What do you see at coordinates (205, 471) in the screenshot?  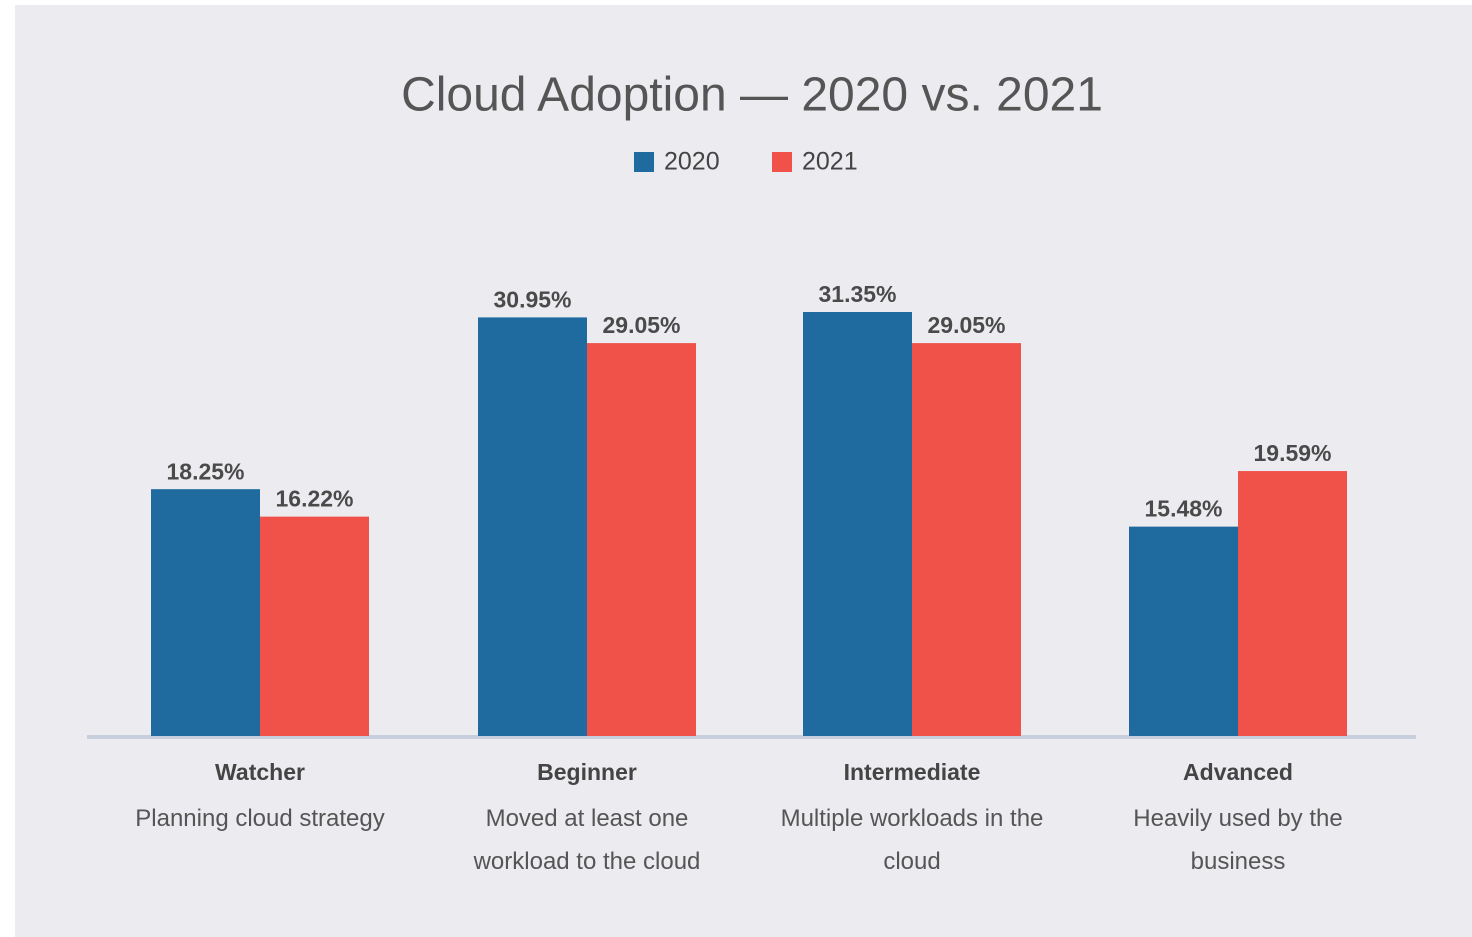 I see `value-label: 18.25%` at bounding box center [205, 471].